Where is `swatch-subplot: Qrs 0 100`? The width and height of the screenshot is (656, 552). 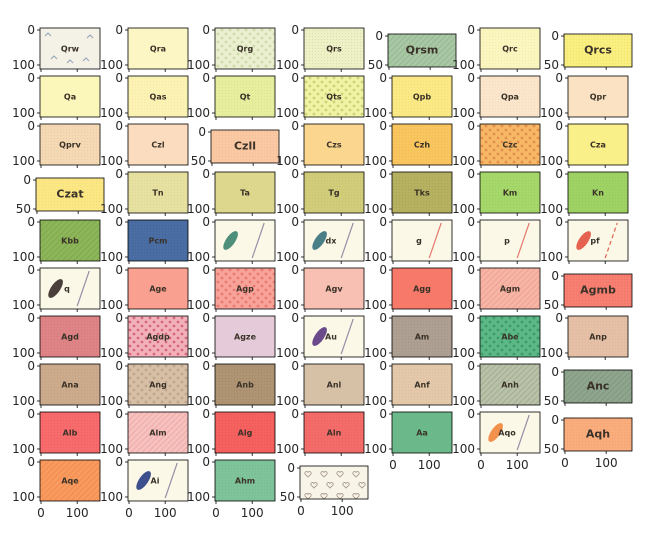 swatch-subplot: Qrs 0 100 is located at coordinates (320, 47).